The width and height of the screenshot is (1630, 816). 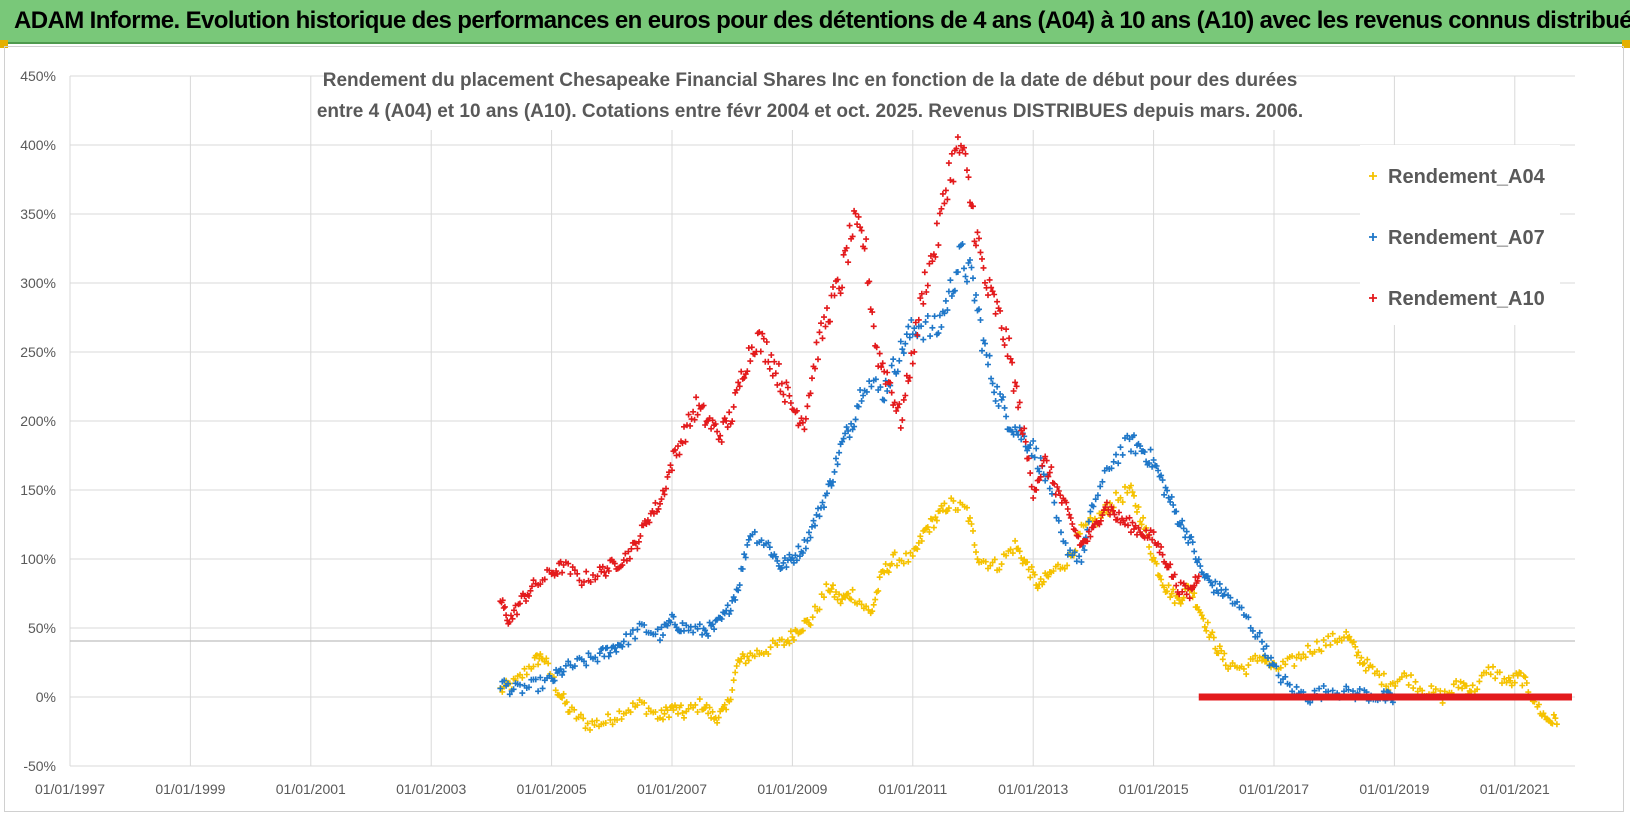 I want to click on y-tick-label: 0%, so click(x=46, y=697).